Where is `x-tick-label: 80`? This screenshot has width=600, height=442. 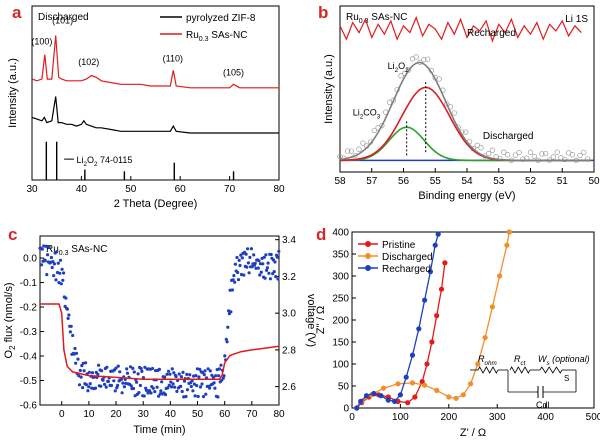 x-tick-label: 80 is located at coordinates (279, 189).